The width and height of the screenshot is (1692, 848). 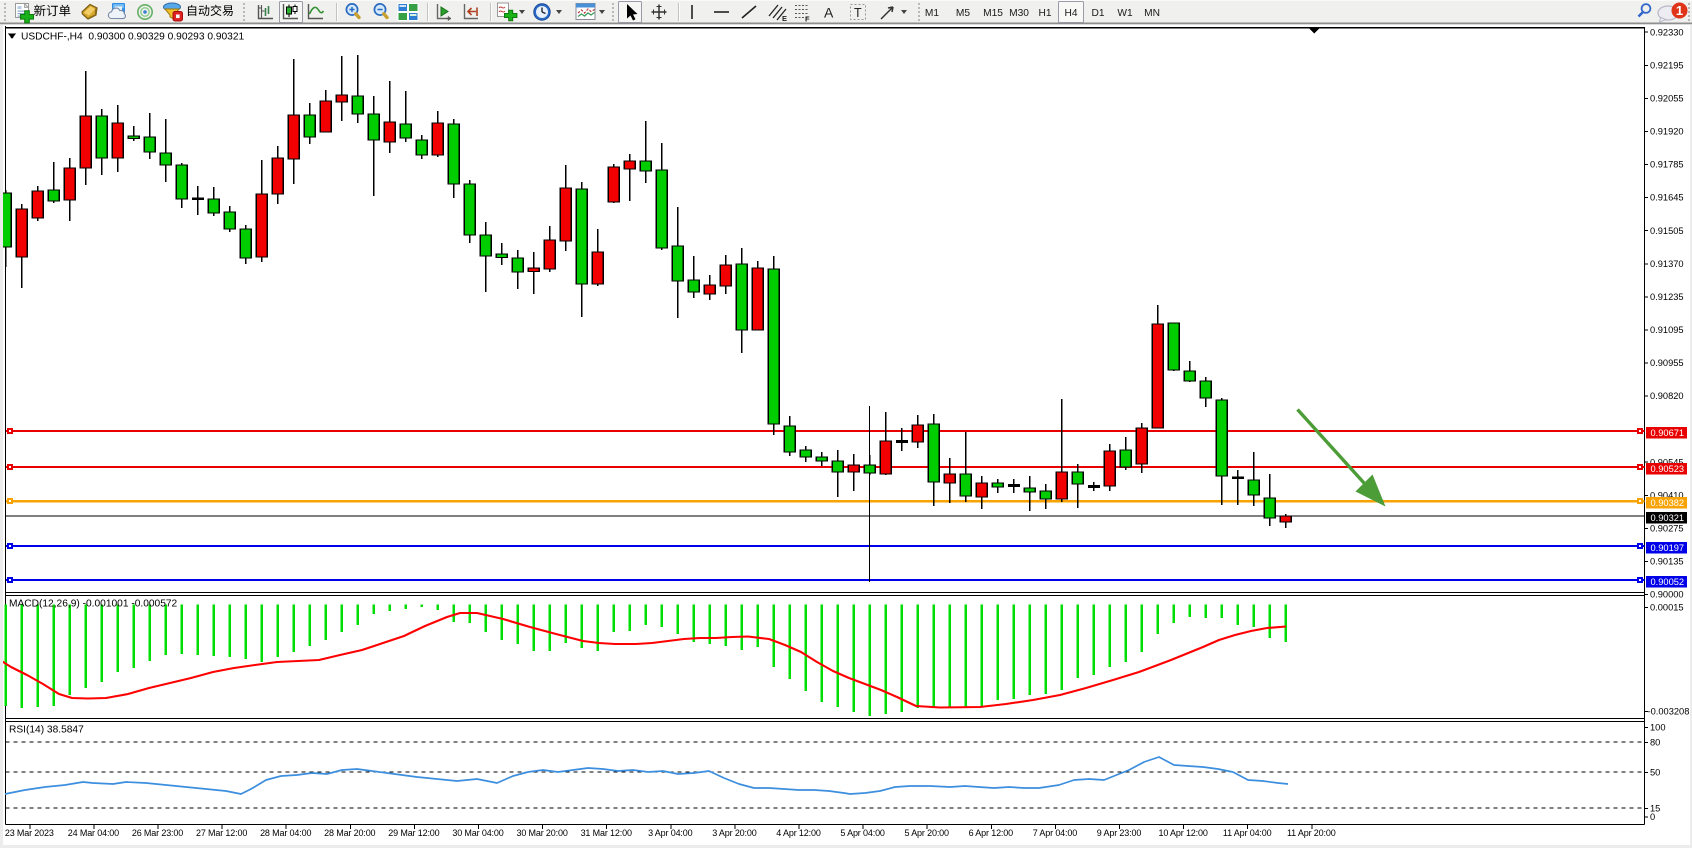 What do you see at coordinates (1667, 529) in the screenshot?
I see `svg-text: 0.90275` at bounding box center [1667, 529].